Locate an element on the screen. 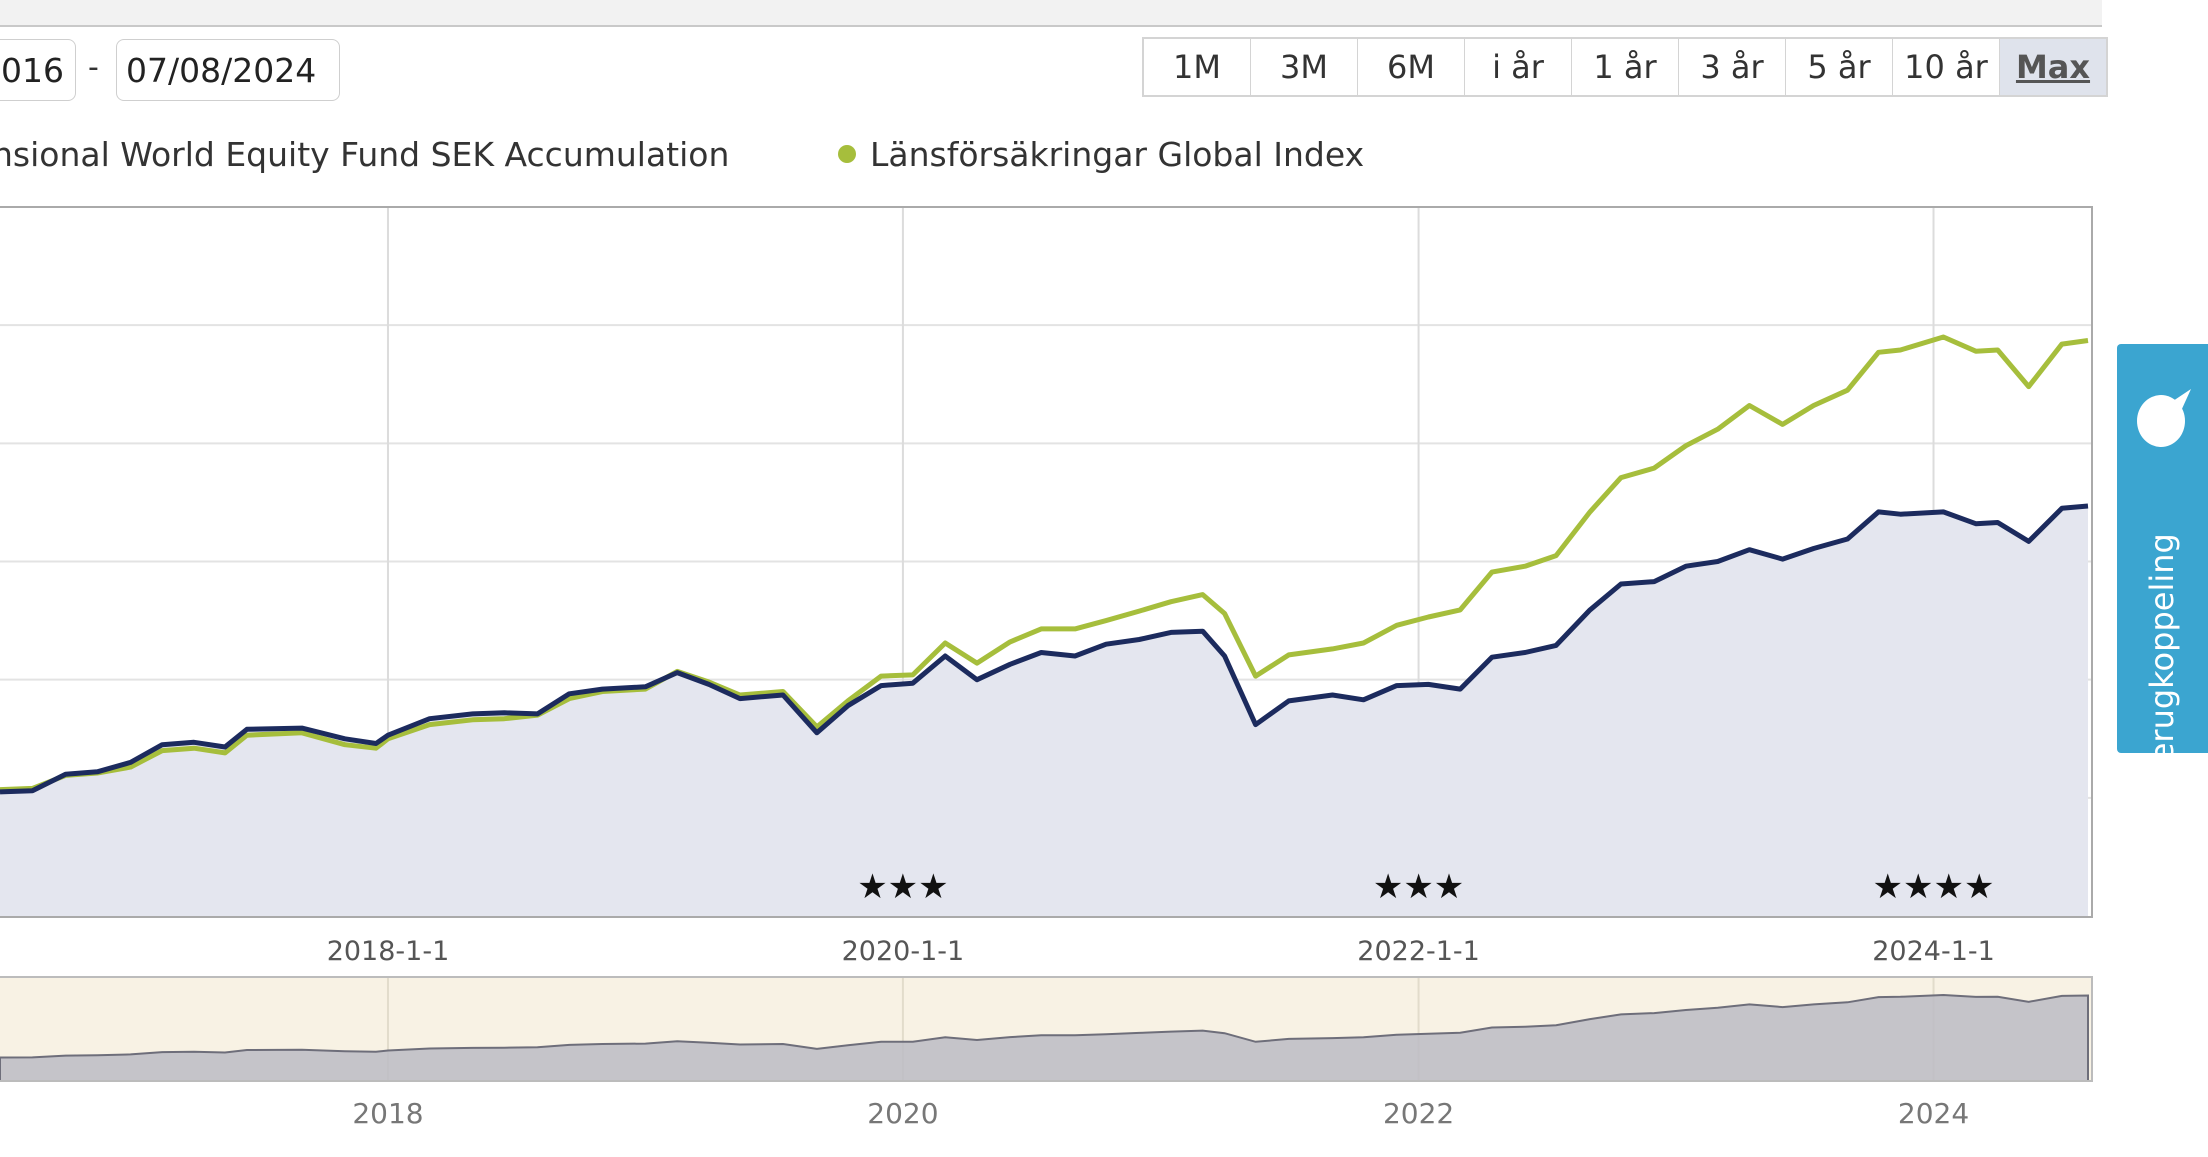 The height and width of the screenshot is (1157, 2208). legend-item-index: Länsförsäkringar Global Index is located at coordinates (1101, 154).